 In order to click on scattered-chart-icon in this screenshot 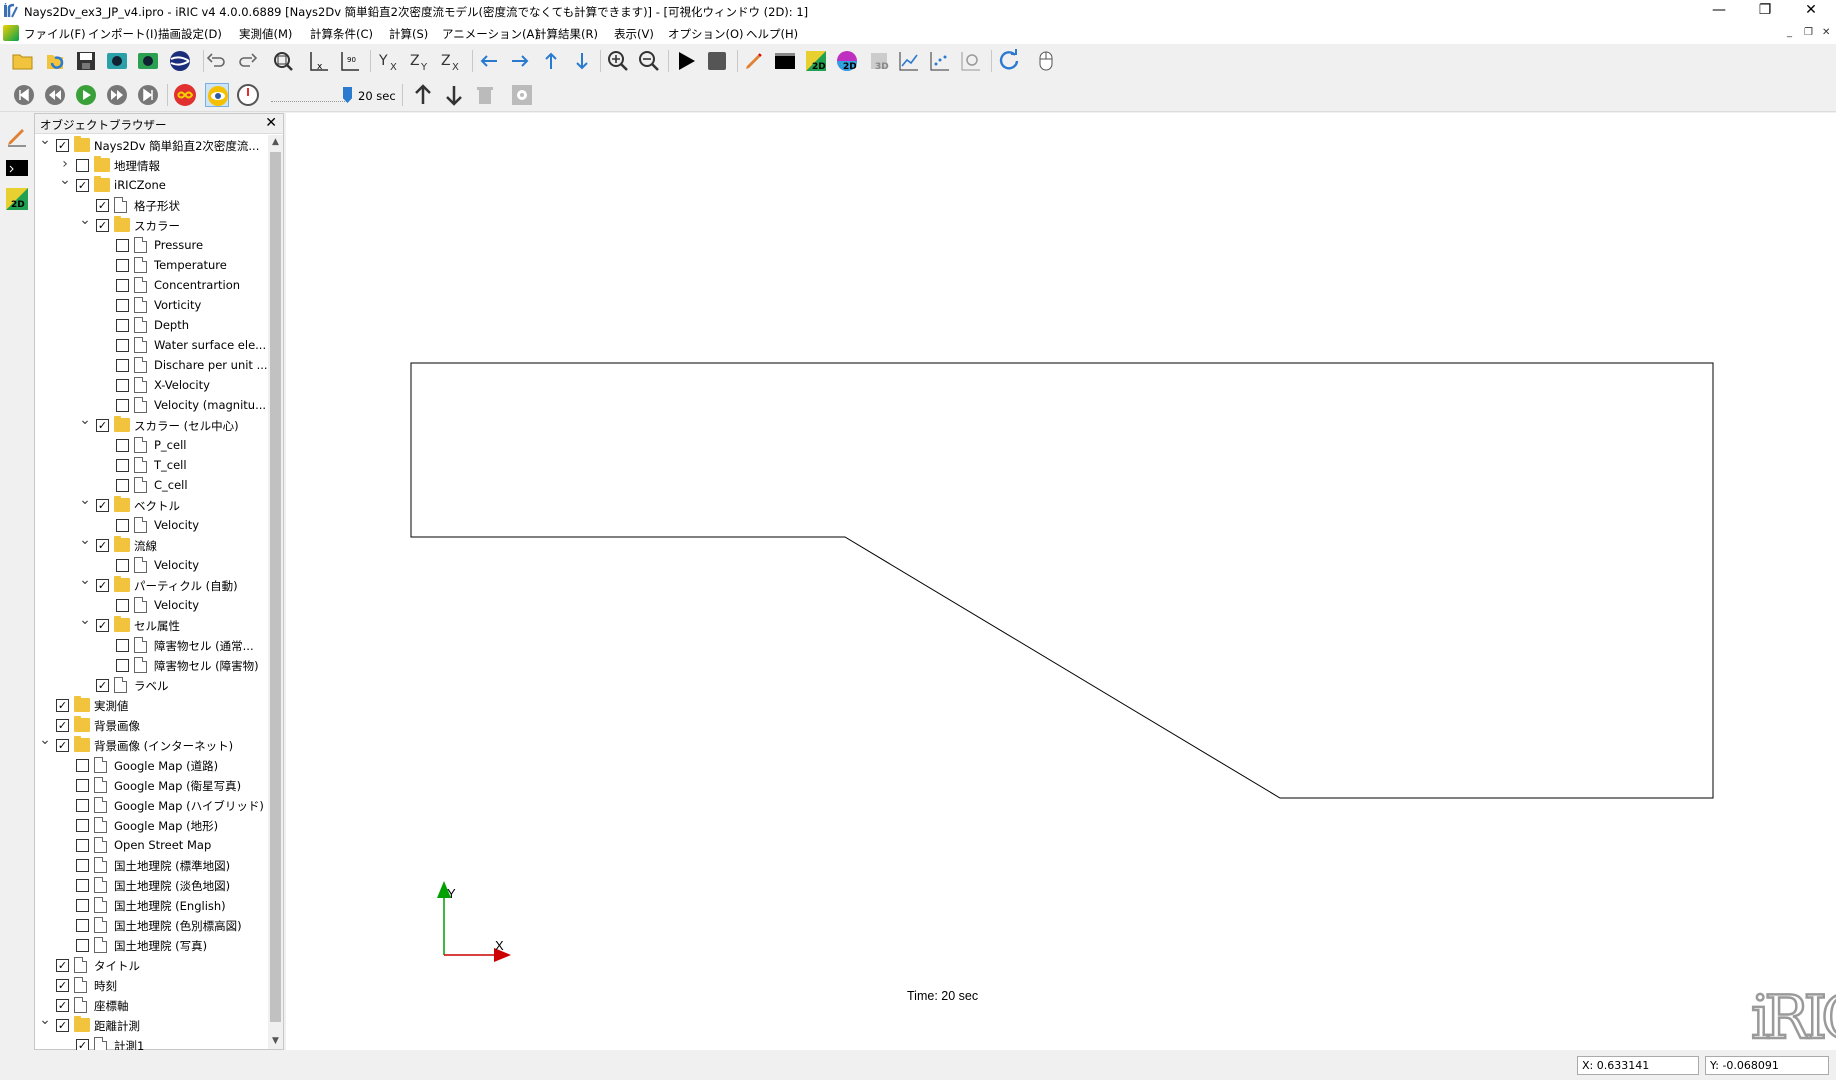, I will do `click(940, 61)`.